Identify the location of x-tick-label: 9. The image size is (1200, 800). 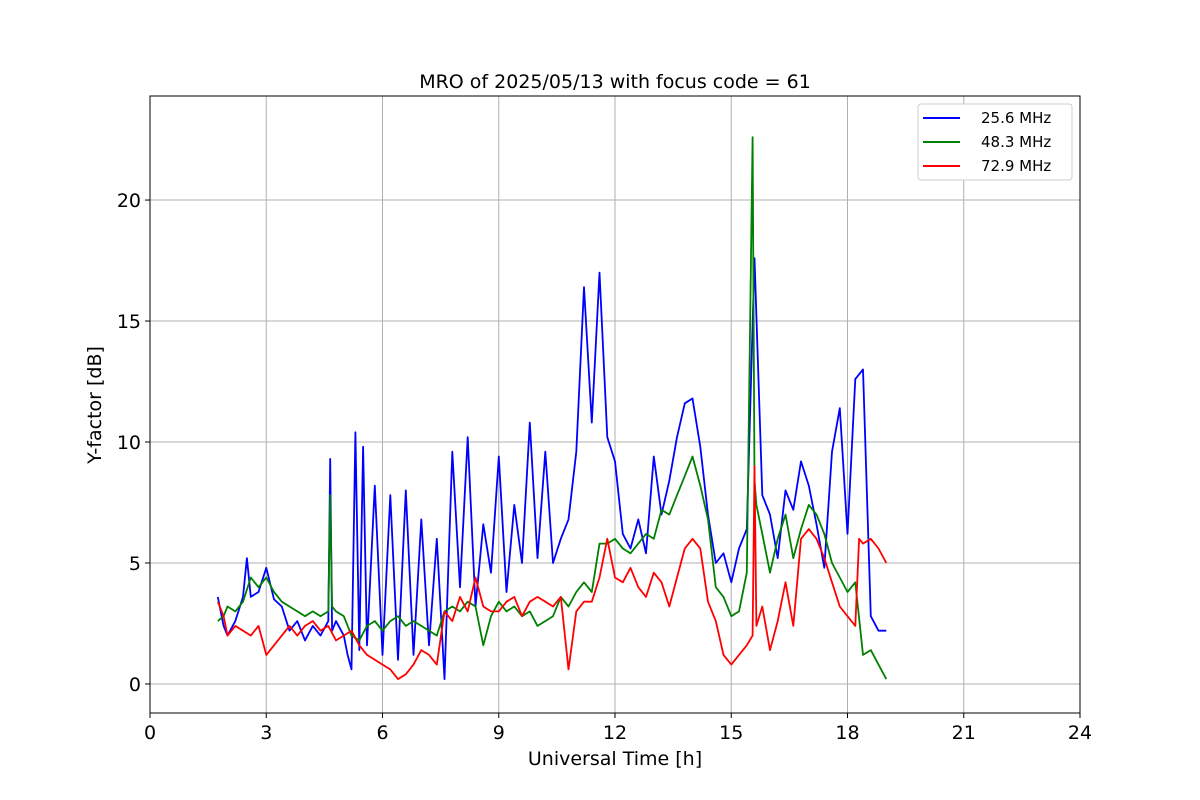
(499, 733).